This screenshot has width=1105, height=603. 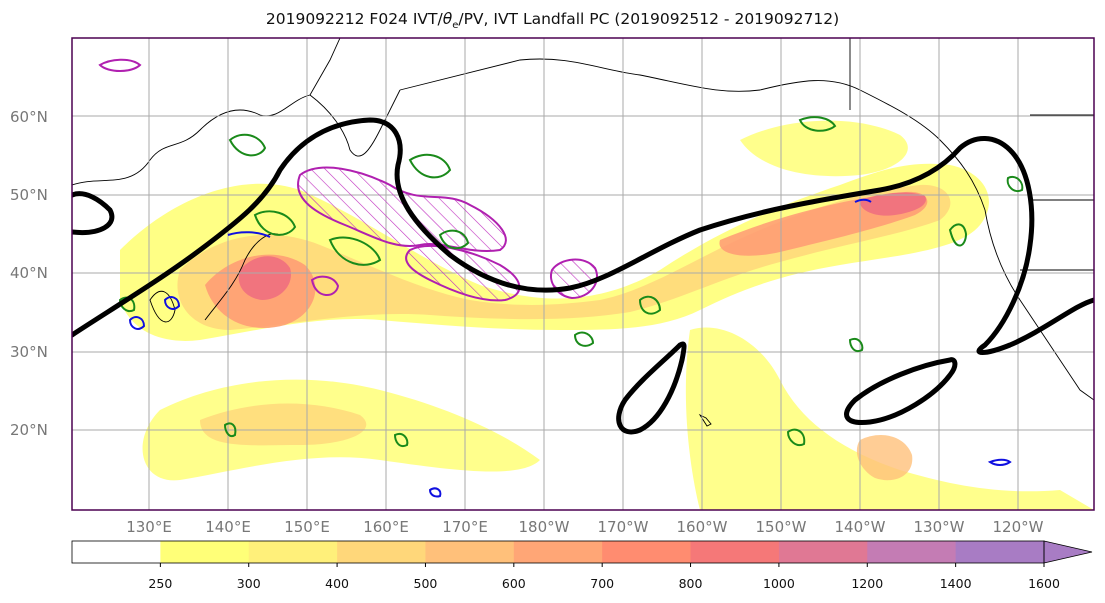 I want to click on lon-label: 120°W, so click(x=1018, y=527).